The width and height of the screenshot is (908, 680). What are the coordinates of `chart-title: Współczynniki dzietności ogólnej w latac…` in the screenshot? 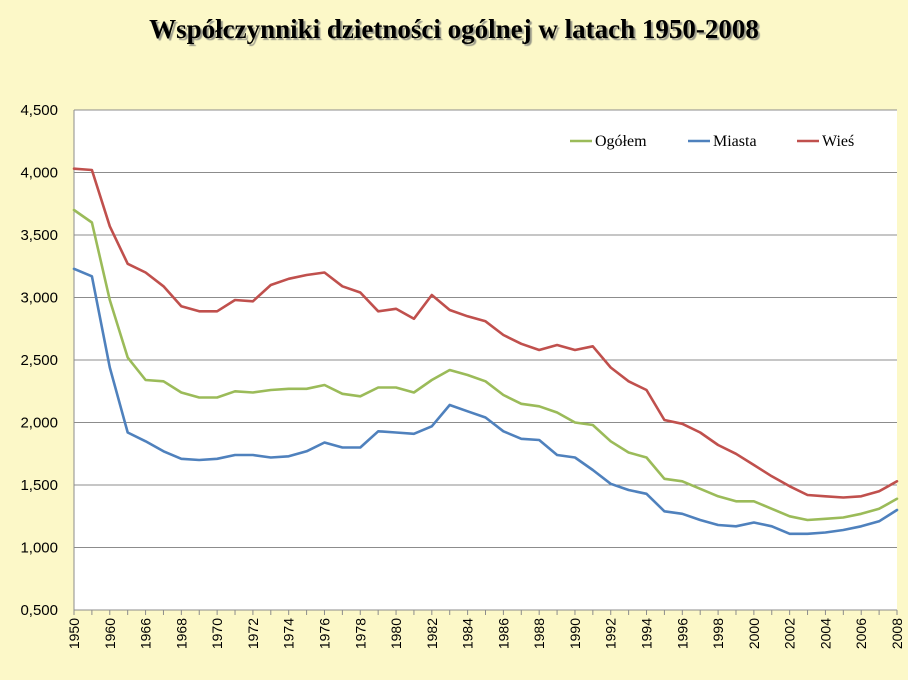 It's located at (454, 29).